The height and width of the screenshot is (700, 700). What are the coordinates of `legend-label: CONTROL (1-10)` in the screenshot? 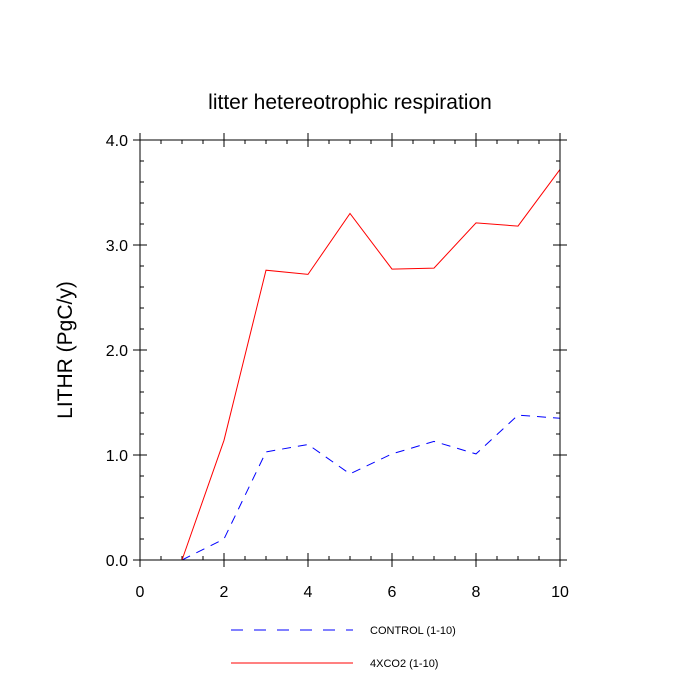 It's located at (413, 631).